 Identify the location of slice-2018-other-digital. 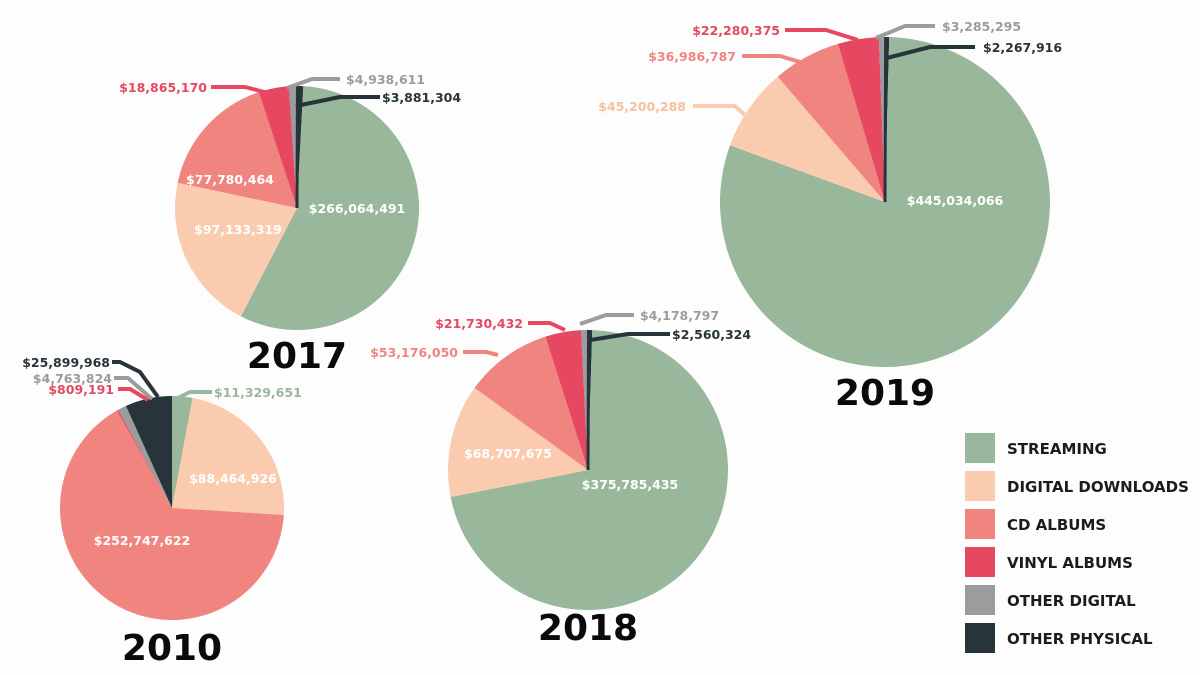
(584, 399).